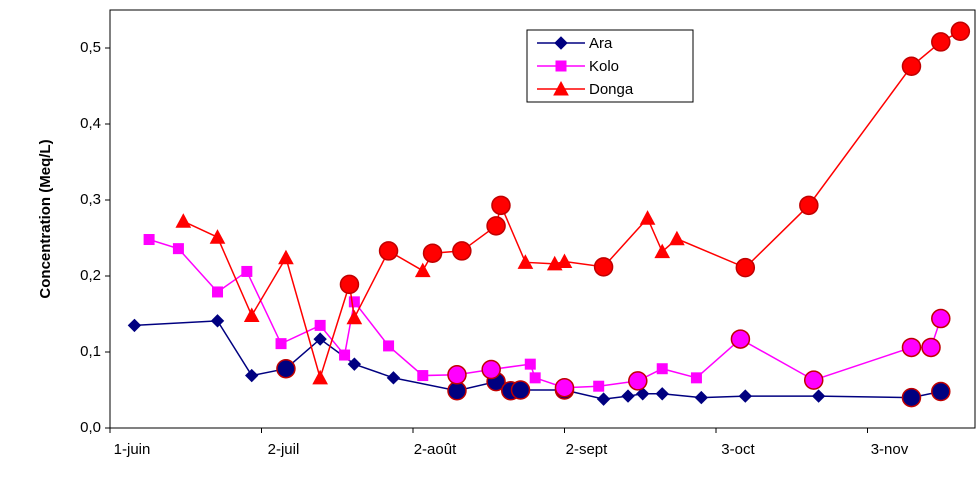 The height and width of the screenshot is (477, 977). What do you see at coordinates (90, 427) in the screenshot?
I see `y-tick-label: 0,0` at bounding box center [90, 427].